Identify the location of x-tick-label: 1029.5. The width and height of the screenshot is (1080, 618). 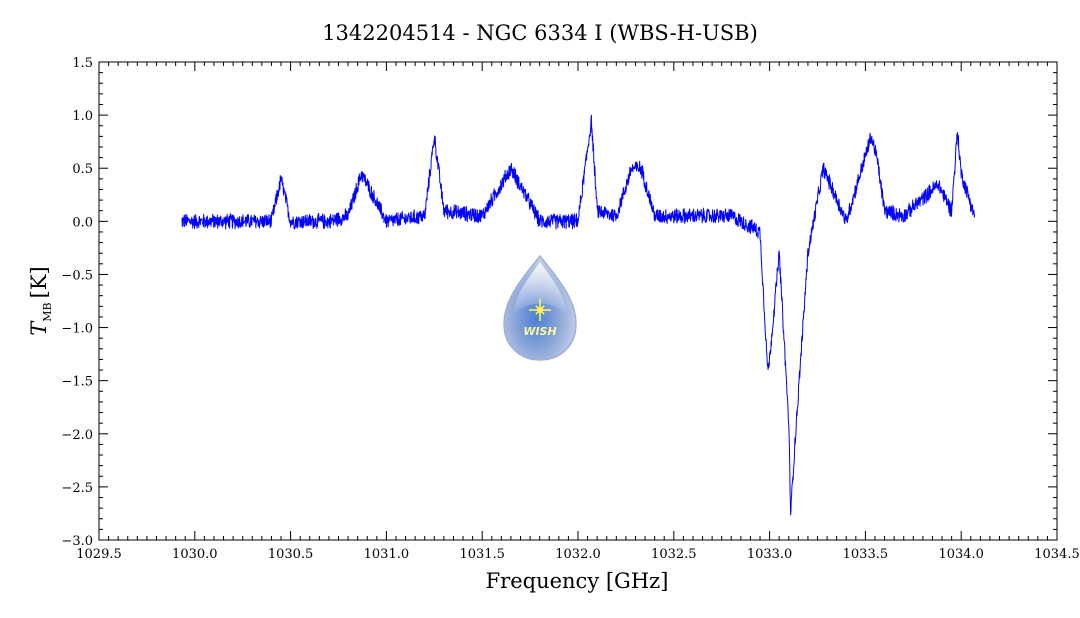
(99, 554).